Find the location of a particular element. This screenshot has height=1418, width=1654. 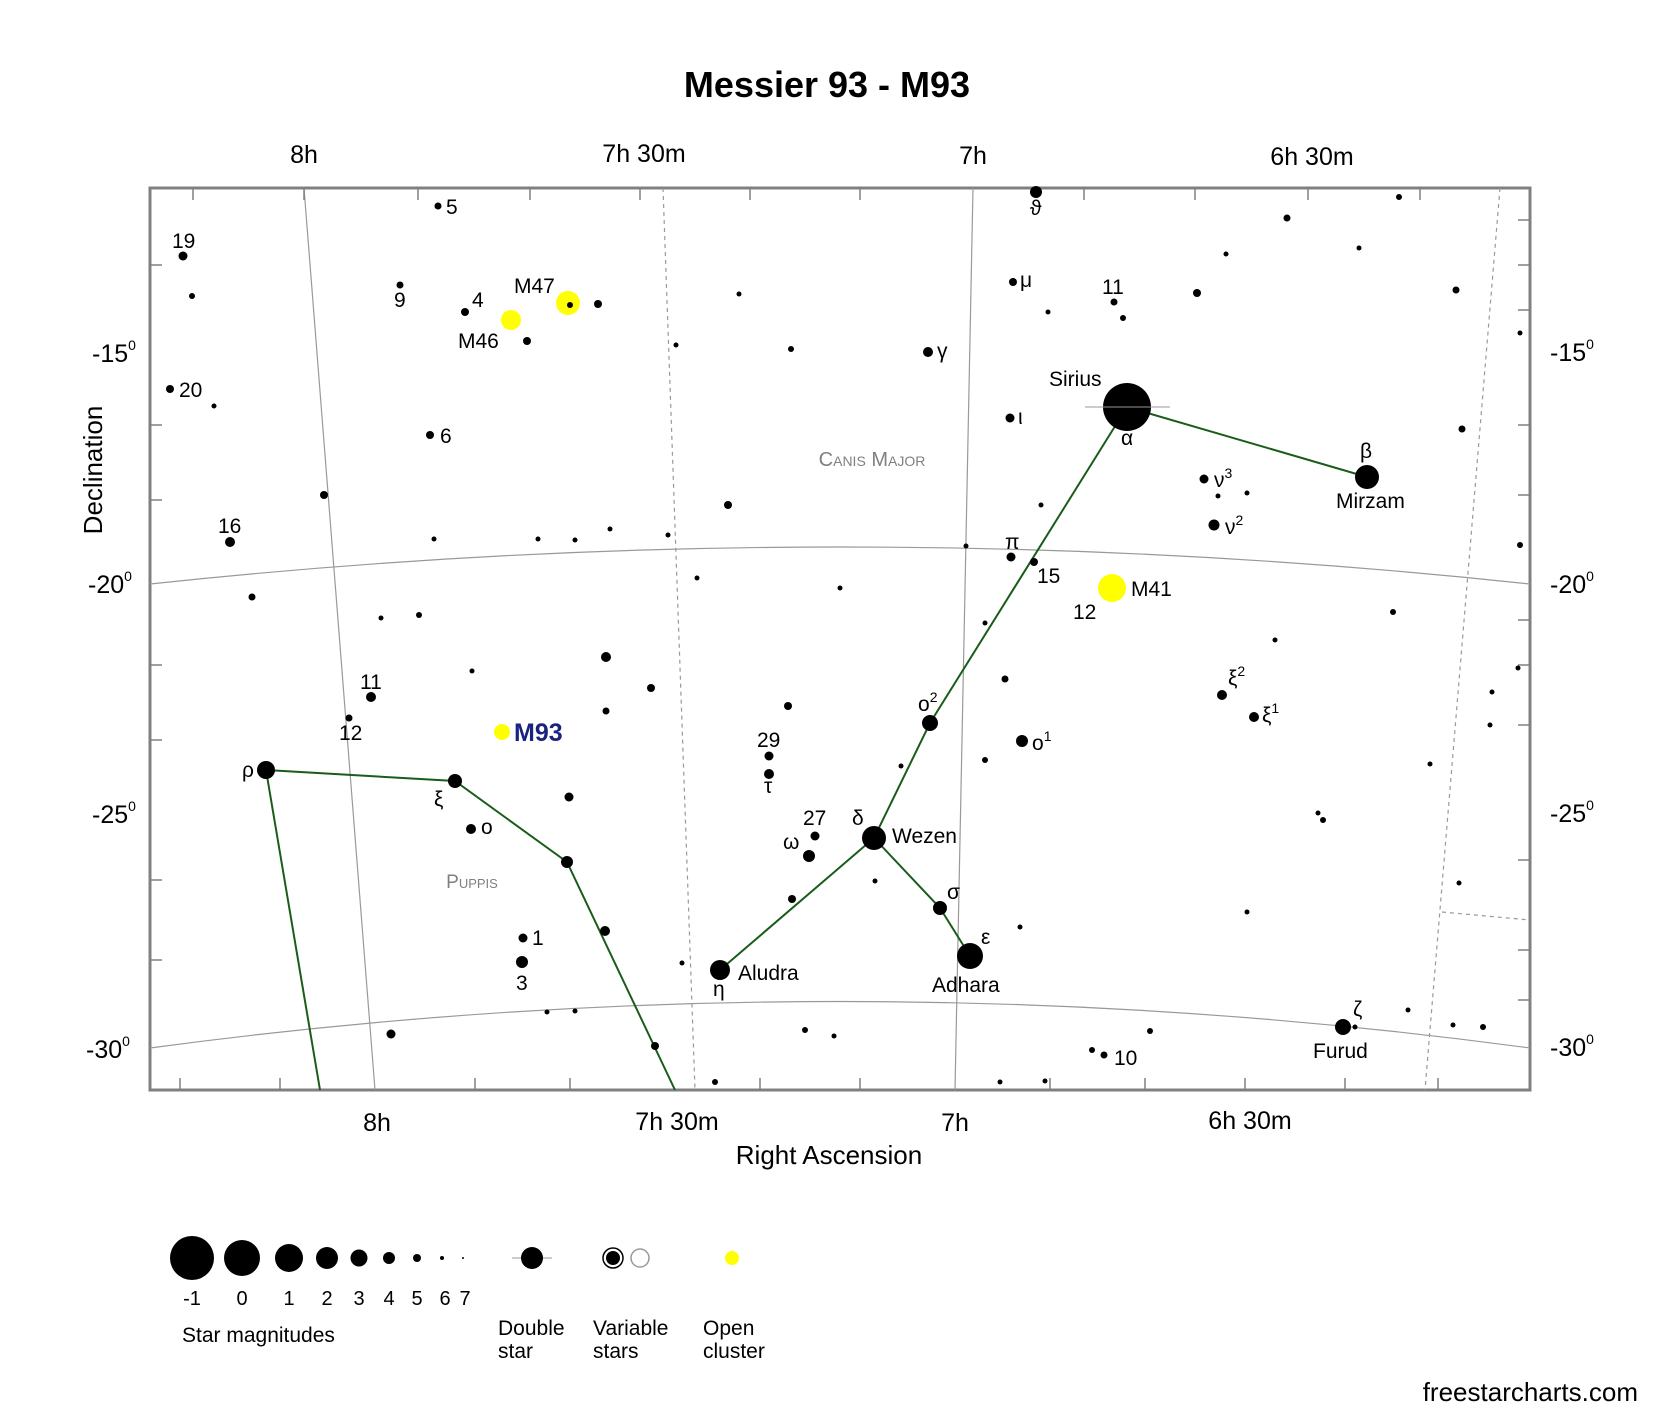

canis-major-line is located at coordinates (923, 688).